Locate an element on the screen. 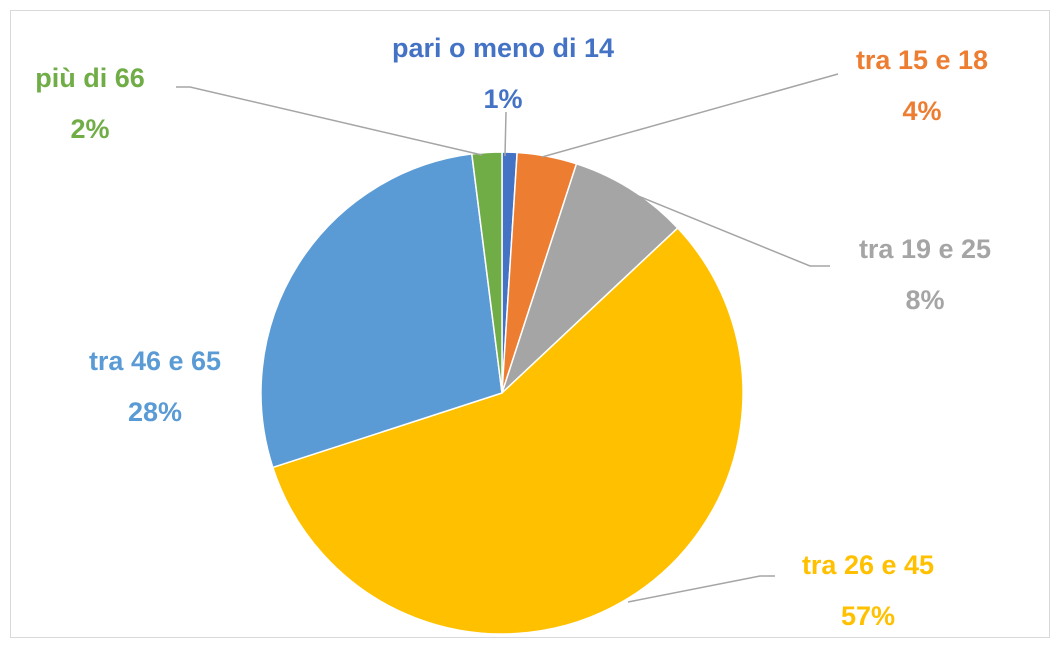 The width and height of the screenshot is (1060, 648). category-label: tra 46 e 65 is located at coordinates (155, 361).